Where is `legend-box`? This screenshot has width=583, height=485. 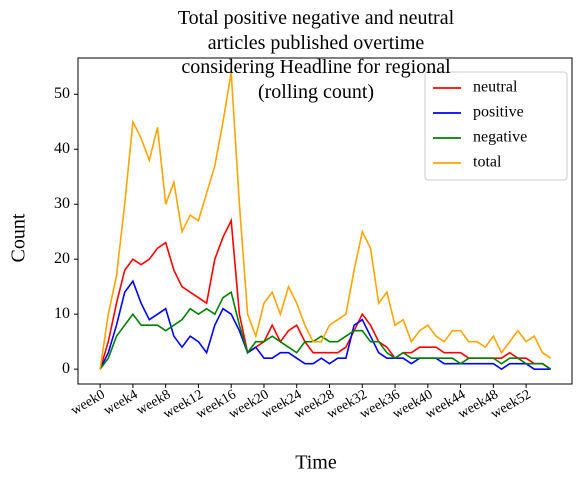
legend-box is located at coordinates (496, 126).